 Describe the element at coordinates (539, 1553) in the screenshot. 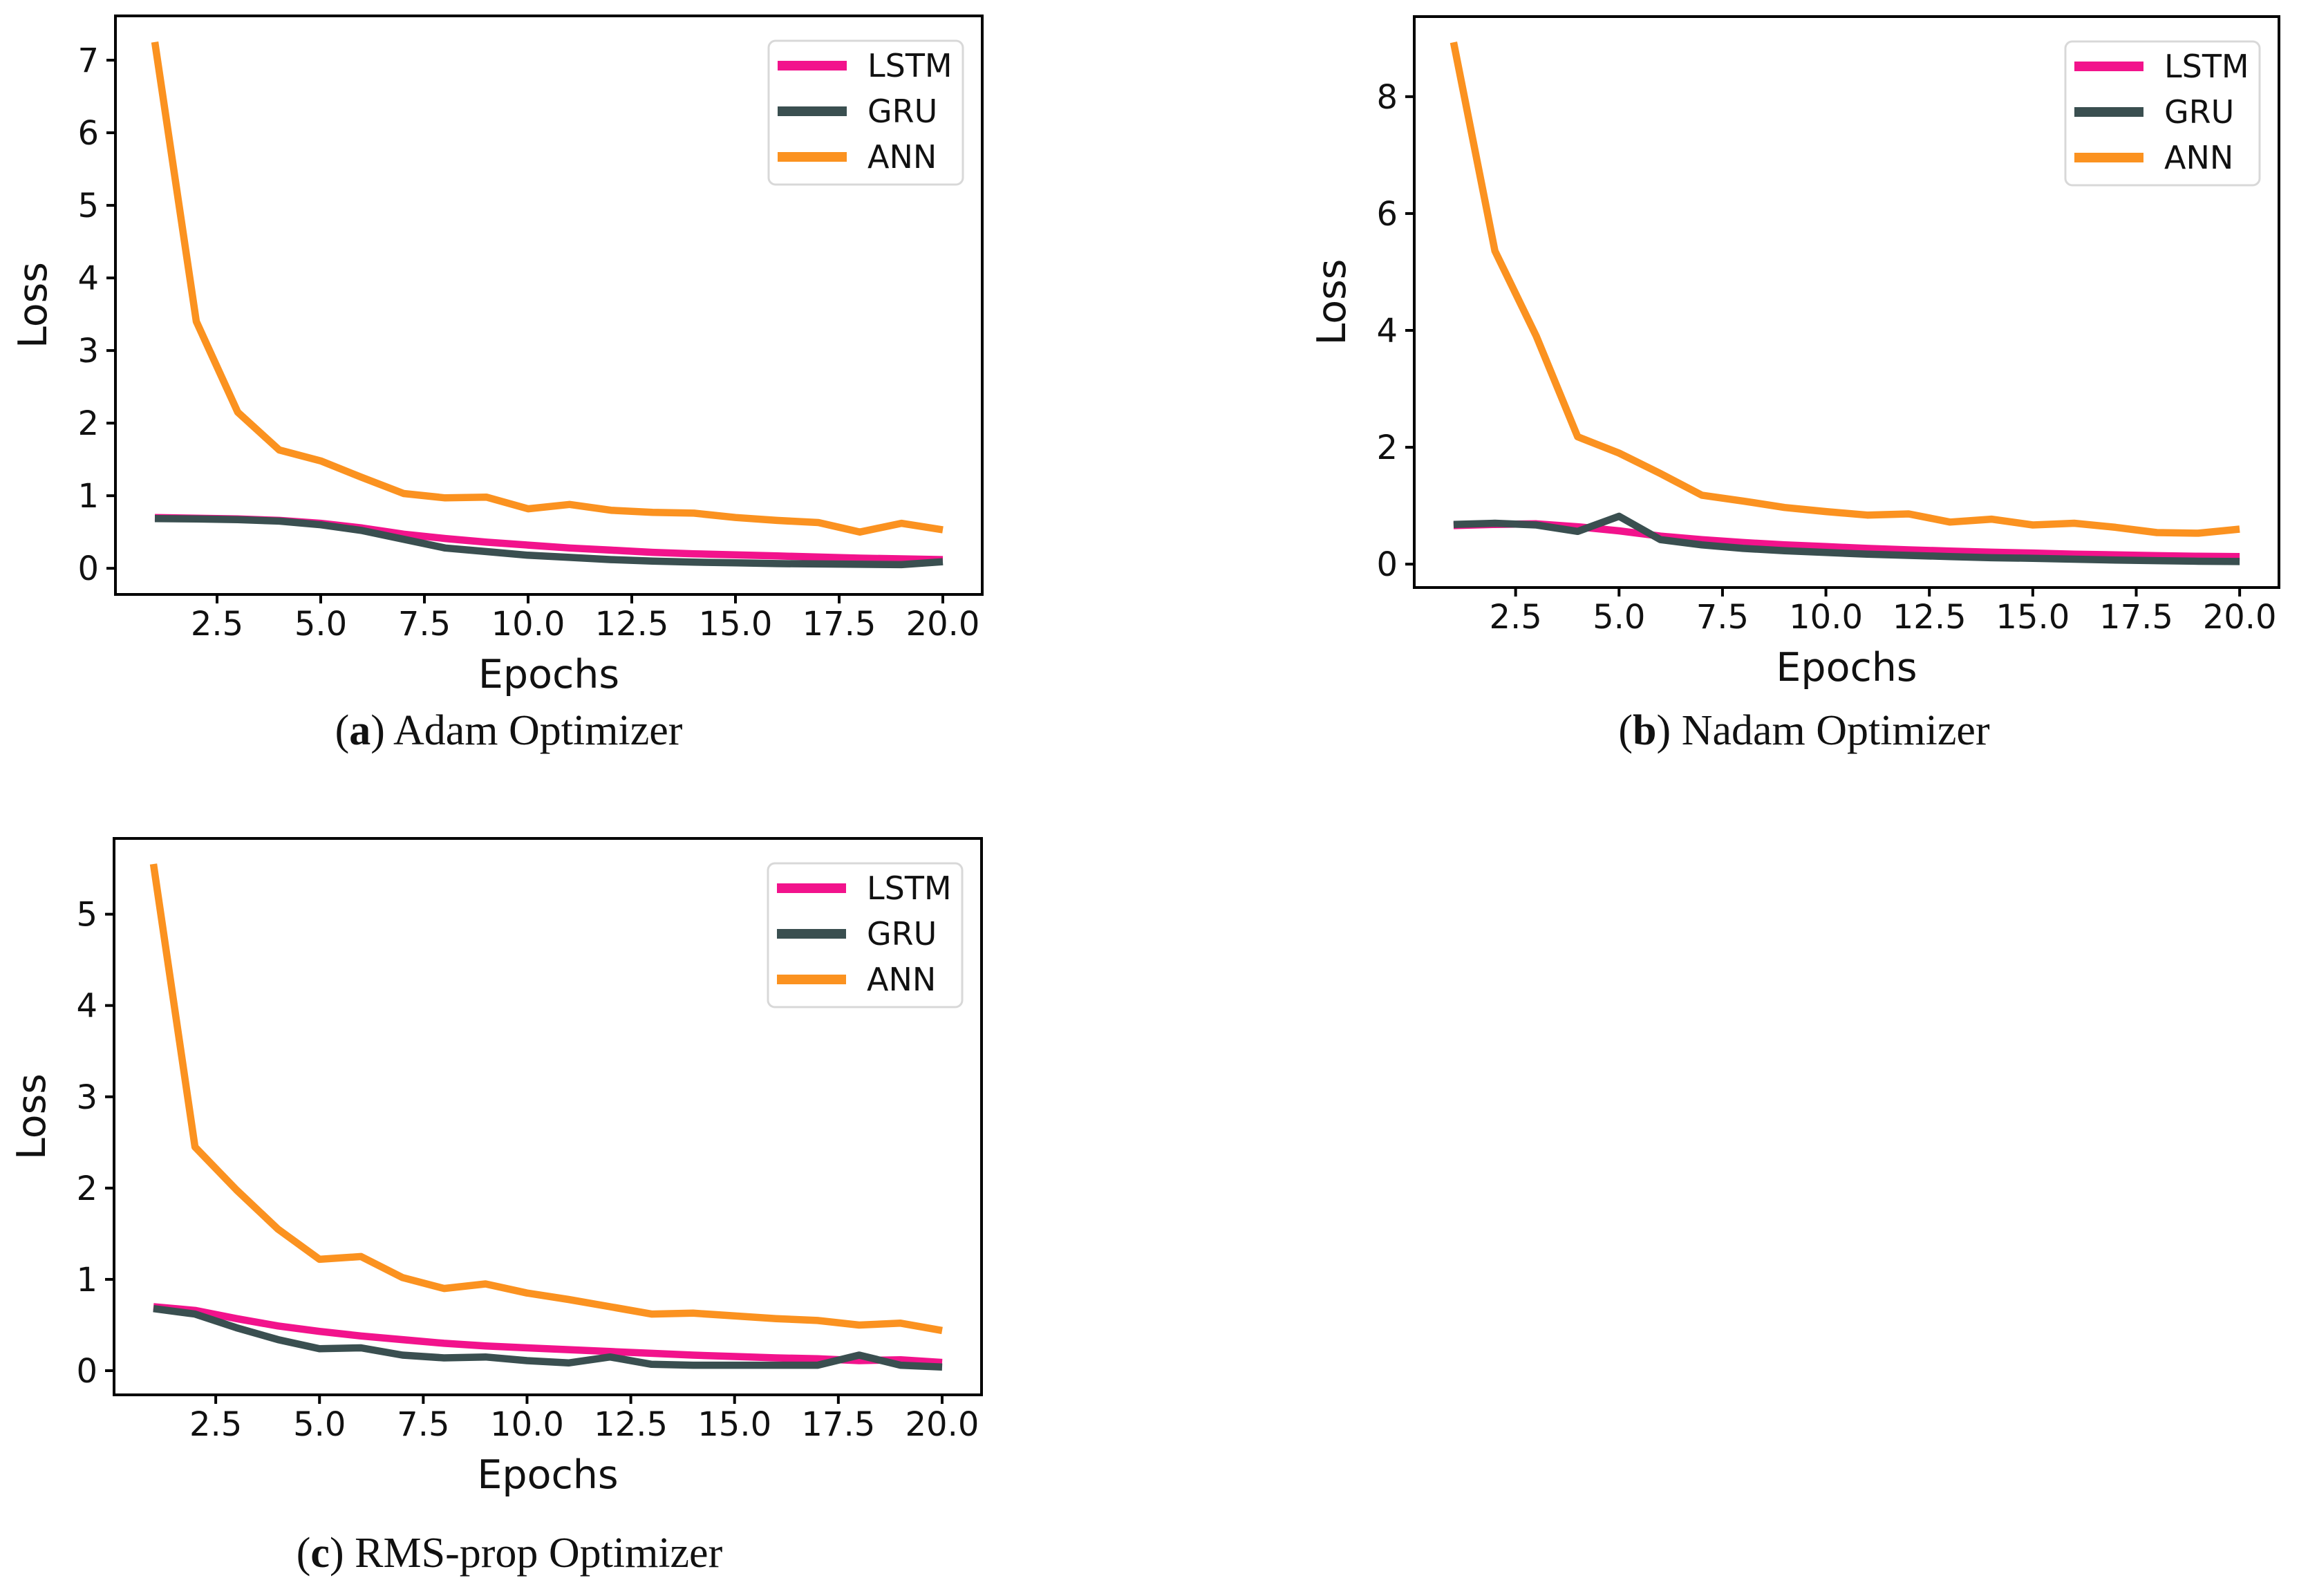

I see `caption-title: RMS-prop Optimizer` at that location.